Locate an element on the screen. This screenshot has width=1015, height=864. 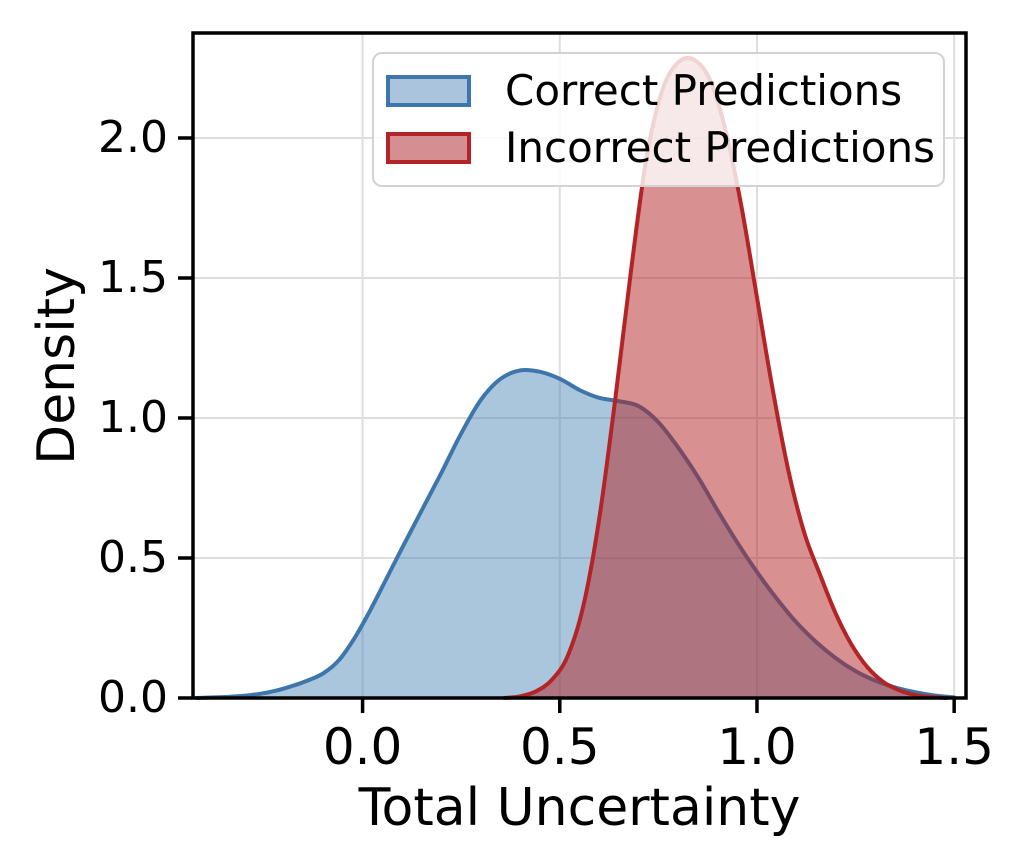
x-tick-label: 1.5 is located at coordinates (954, 747).